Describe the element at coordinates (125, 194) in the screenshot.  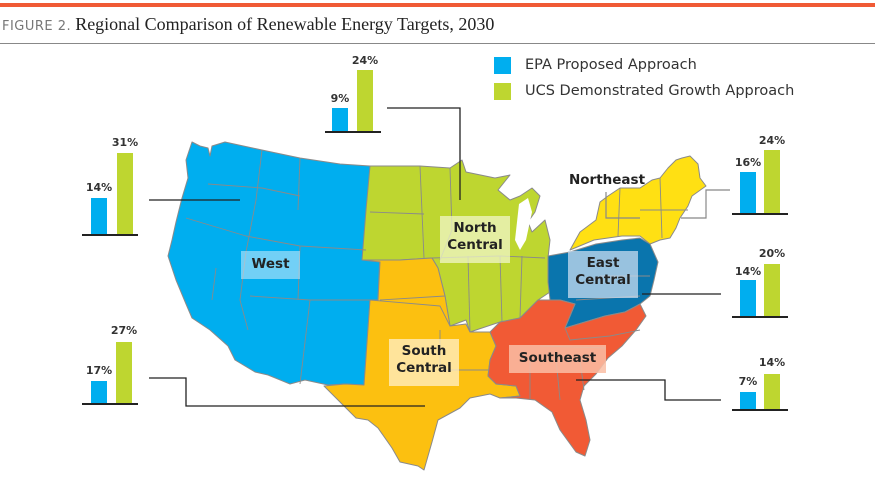
I see `bar-west-ucs` at that location.